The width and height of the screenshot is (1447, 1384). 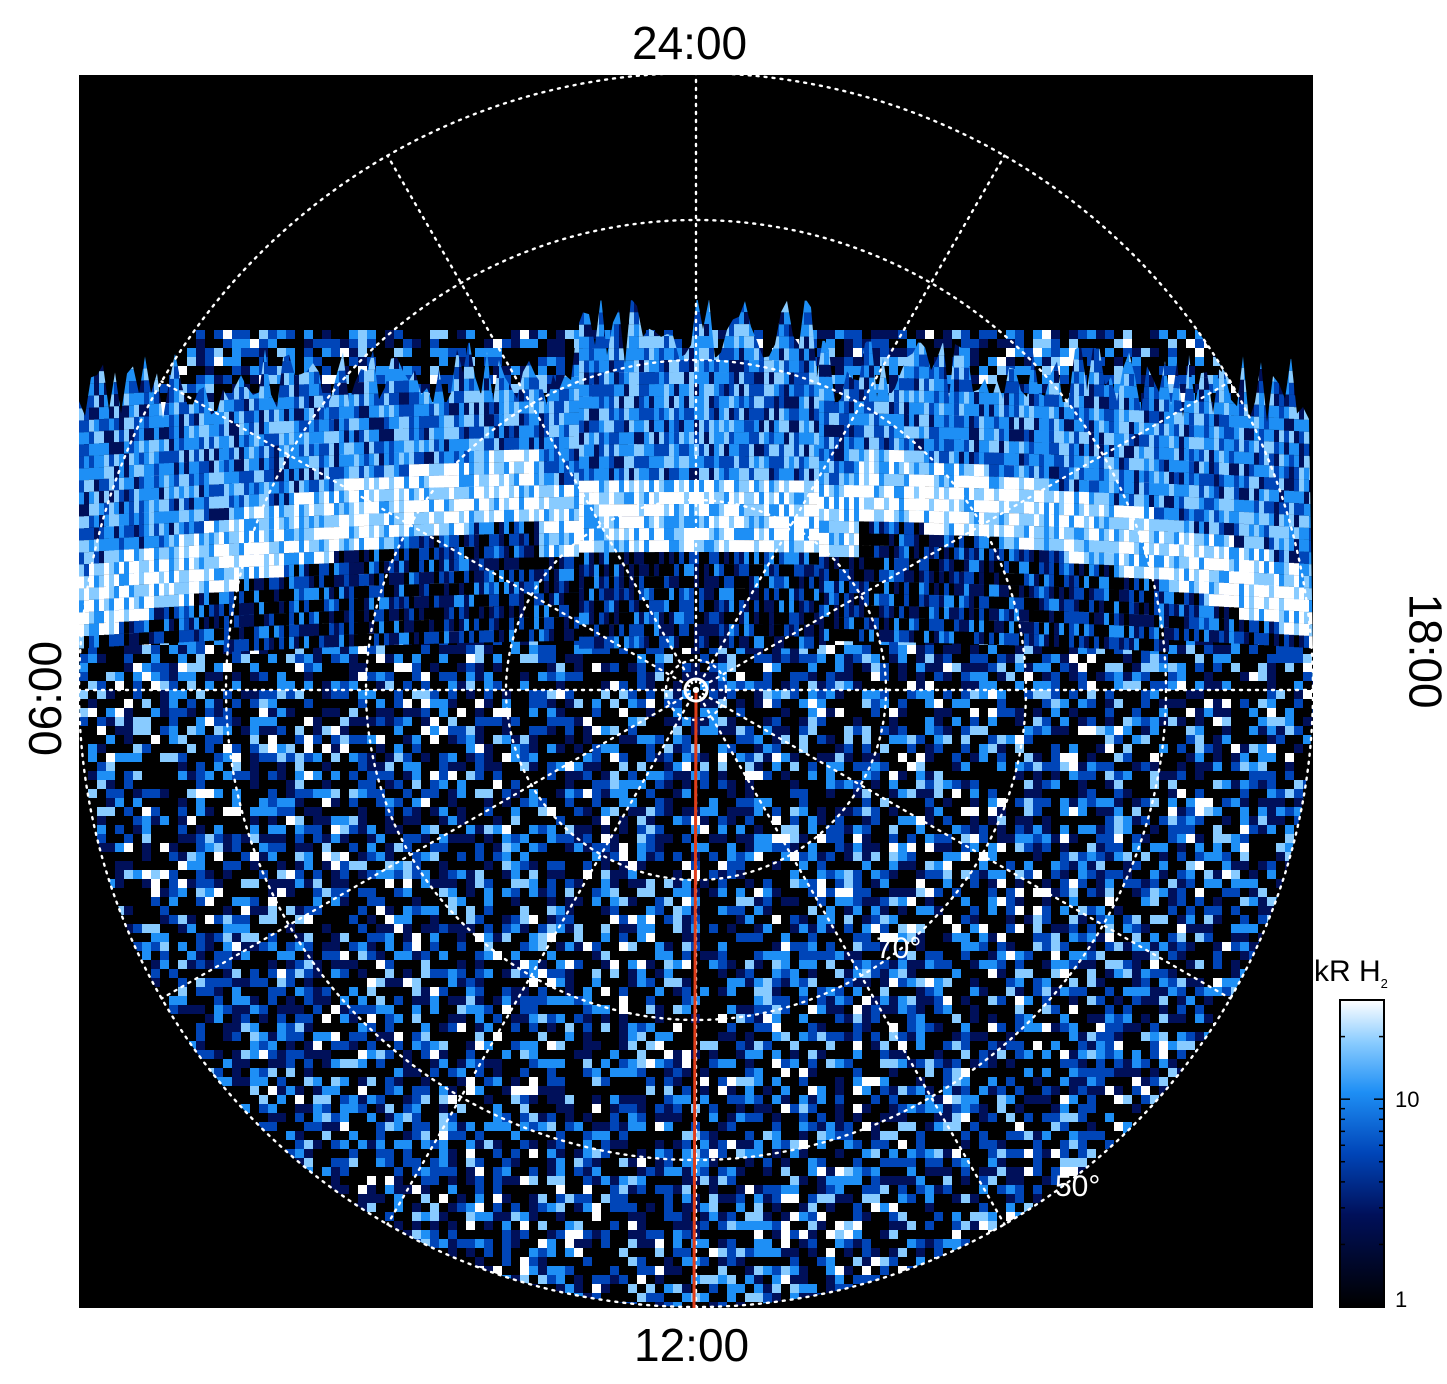 What do you see at coordinates (1077, 1186) in the screenshot?
I see `latitude-label-50: 50°` at bounding box center [1077, 1186].